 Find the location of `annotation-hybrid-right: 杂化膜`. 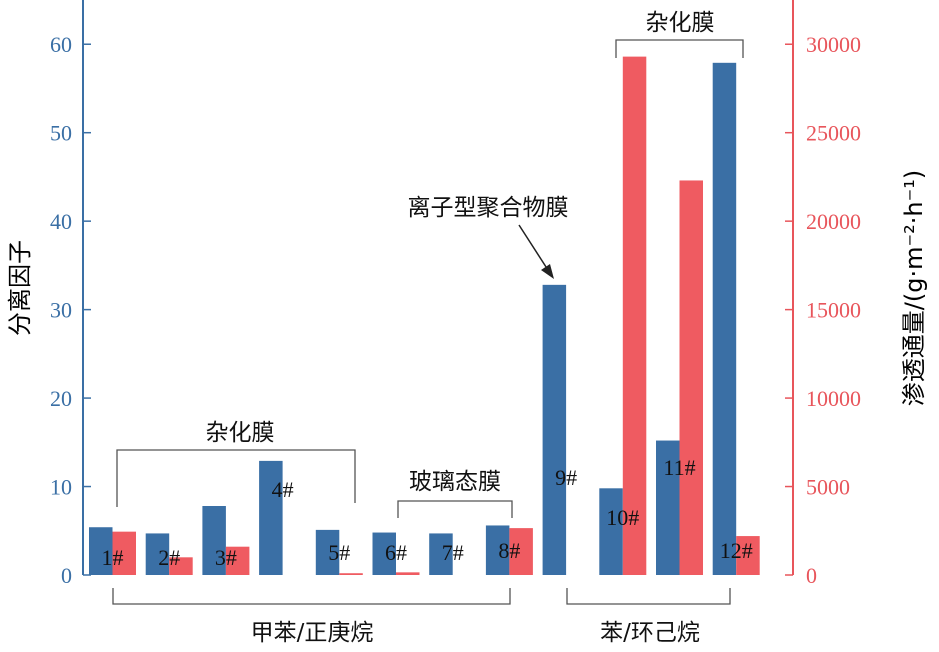

annotation-hybrid-right: 杂化膜 is located at coordinates (680, 23).